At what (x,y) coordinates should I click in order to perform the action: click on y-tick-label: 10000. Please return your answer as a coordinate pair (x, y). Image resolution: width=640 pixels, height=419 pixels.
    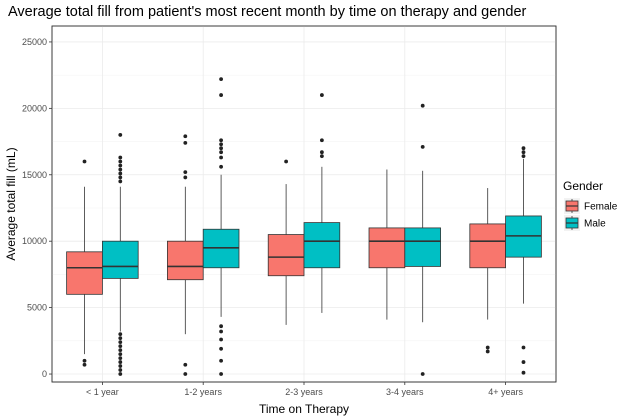
    Looking at the image, I should click on (34, 241).